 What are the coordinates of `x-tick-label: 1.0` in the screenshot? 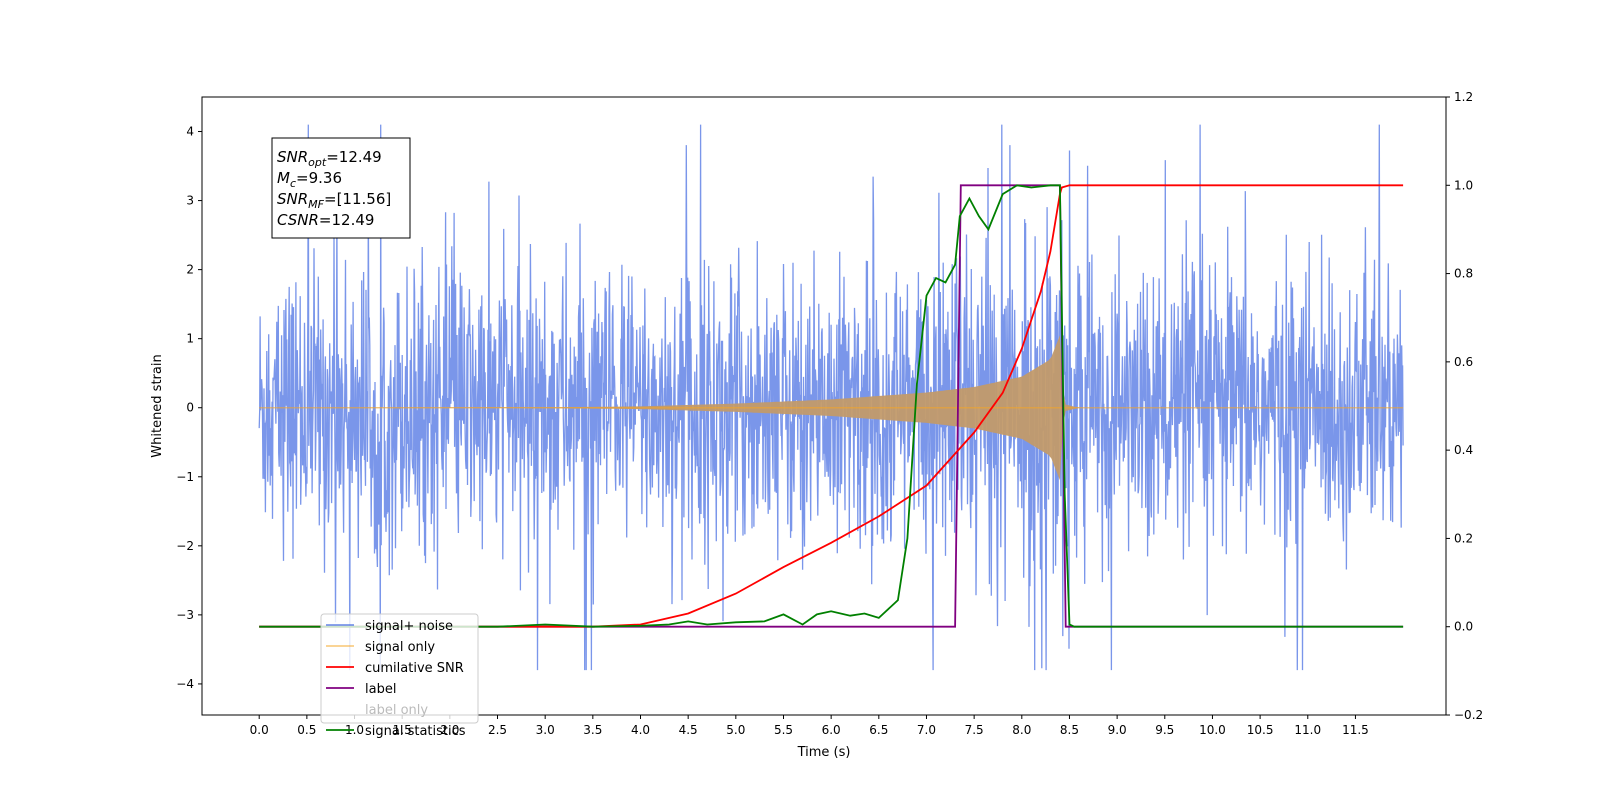 It's located at (354, 730).